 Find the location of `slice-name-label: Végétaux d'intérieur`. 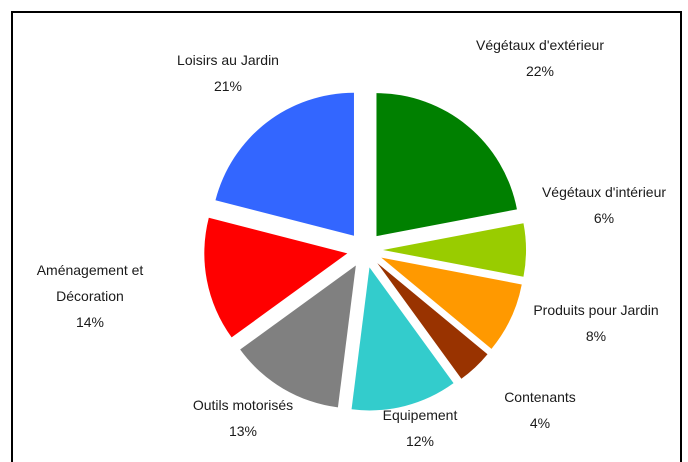

slice-name-label: Végétaux d'intérieur is located at coordinates (604, 192).